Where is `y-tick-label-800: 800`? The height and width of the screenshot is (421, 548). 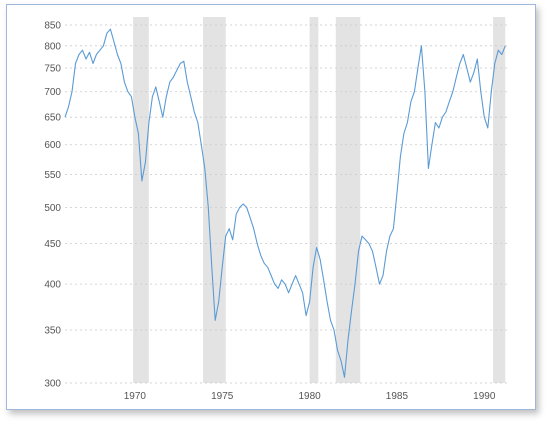 y-tick-label-800: 800 is located at coordinates (52, 46).